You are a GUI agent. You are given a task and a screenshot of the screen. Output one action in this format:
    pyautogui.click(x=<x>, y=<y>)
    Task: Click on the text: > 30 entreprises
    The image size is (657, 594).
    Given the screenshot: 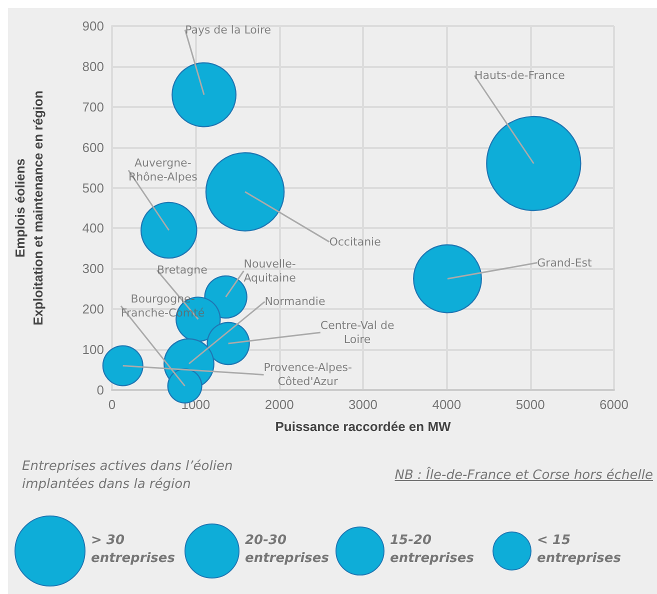 What is the action you would take?
    pyautogui.click(x=133, y=550)
    